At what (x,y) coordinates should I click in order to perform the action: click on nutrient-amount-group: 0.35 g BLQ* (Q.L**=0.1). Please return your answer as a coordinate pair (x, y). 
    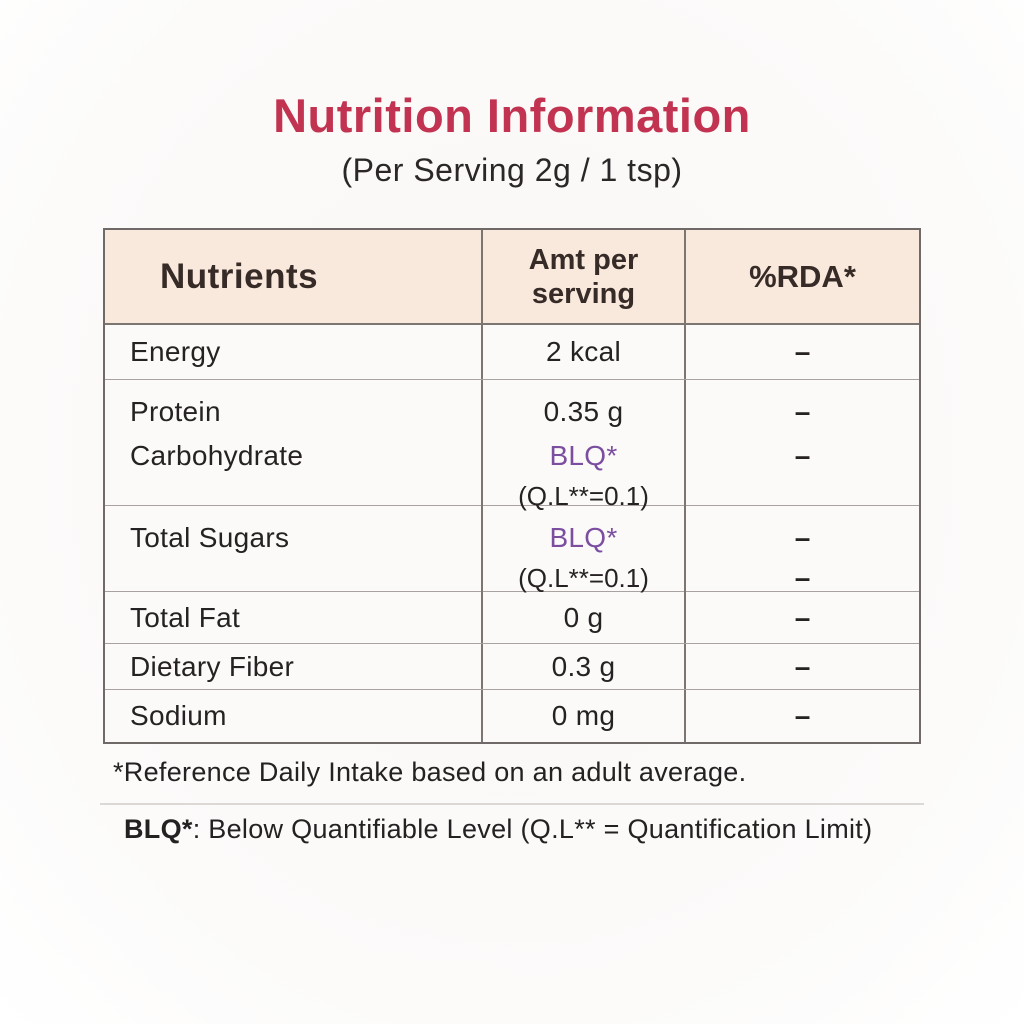
    Looking at the image, I should click on (584, 447).